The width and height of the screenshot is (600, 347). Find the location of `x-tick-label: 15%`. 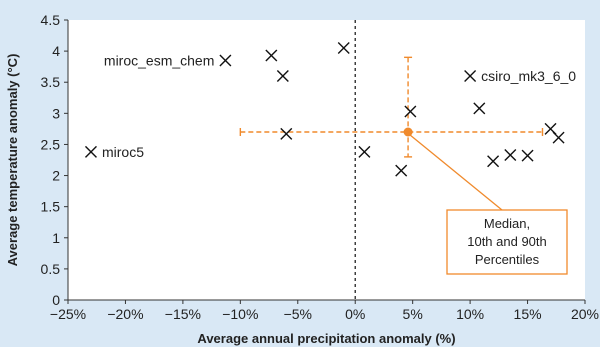

x-tick-label: 15% is located at coordinates (528, 314).